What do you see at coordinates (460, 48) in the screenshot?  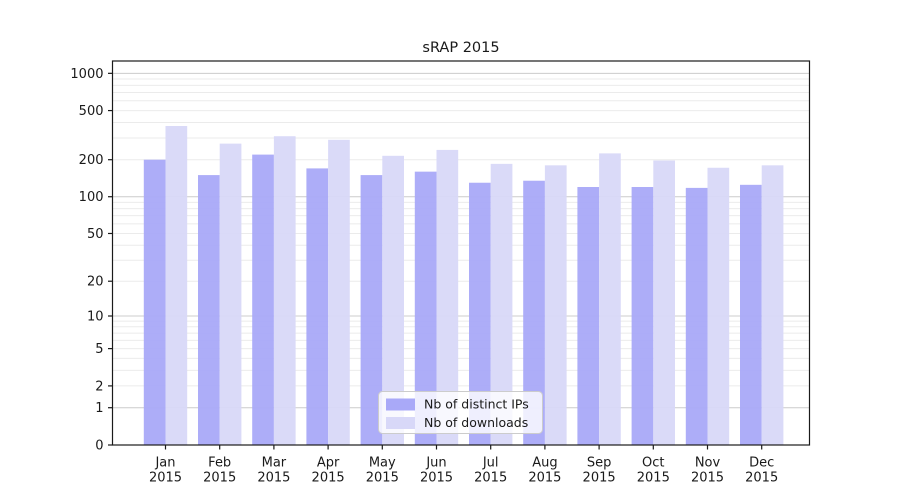 I see `chart-title: sRAP 2015` at bounding box center [460, 48].